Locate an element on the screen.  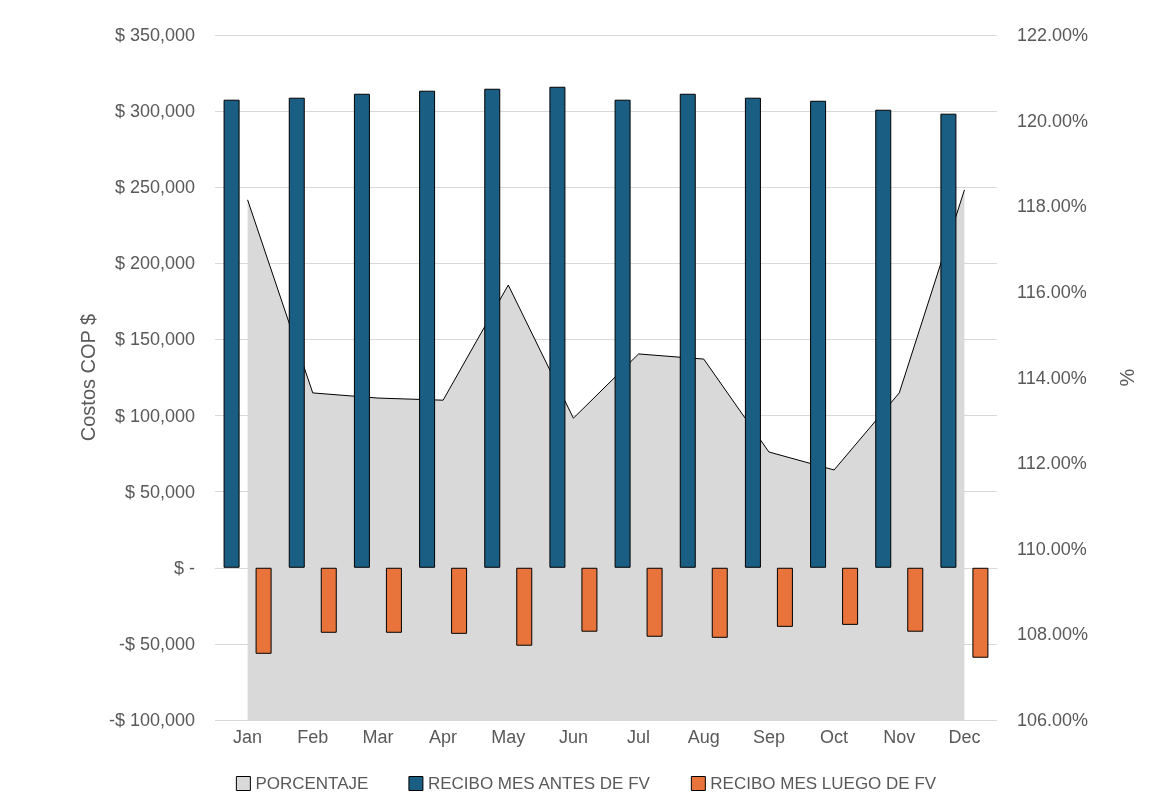
x-tick-label: Apr is located at coordinates (443, 737).